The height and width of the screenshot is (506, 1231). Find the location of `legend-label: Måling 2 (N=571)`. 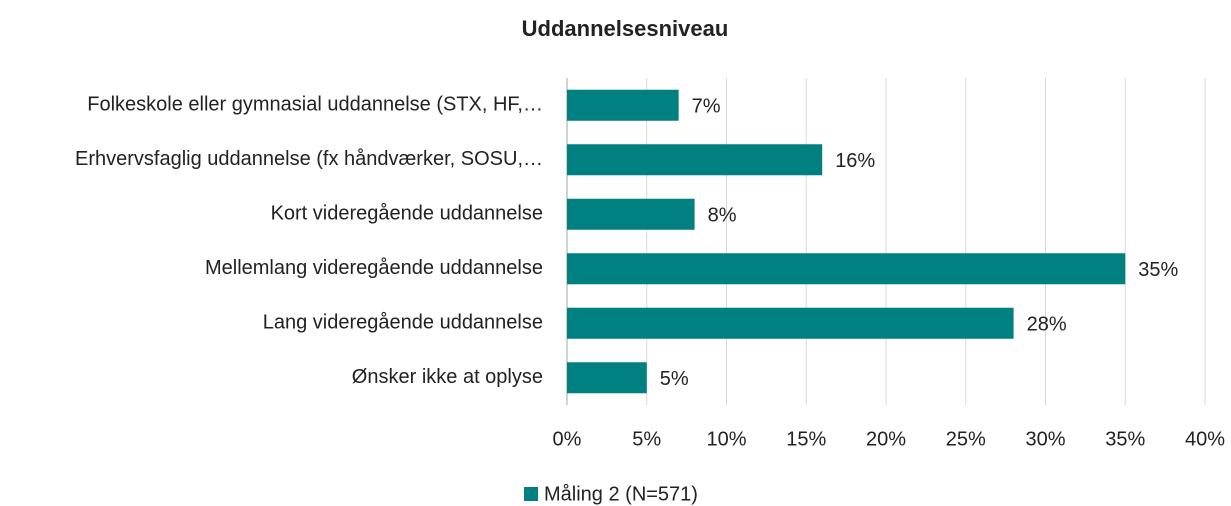

legend-label: Måling 2 (N=571) is located at coordinates (621, 494).